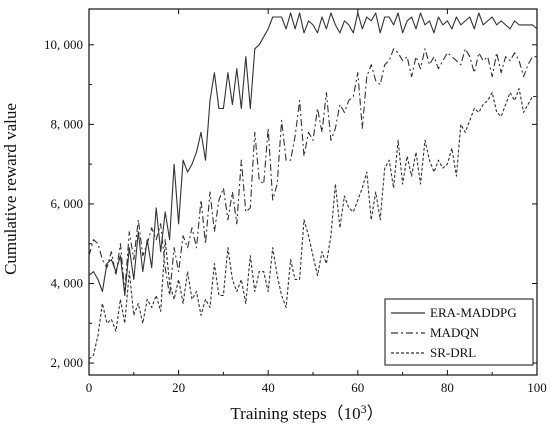 The height and width of the screenshot is (431, 550). What do you see at coordinates (537, 387) in the screenshot?
I see `x-tick-label: 100` at bounding box center [537, 387].